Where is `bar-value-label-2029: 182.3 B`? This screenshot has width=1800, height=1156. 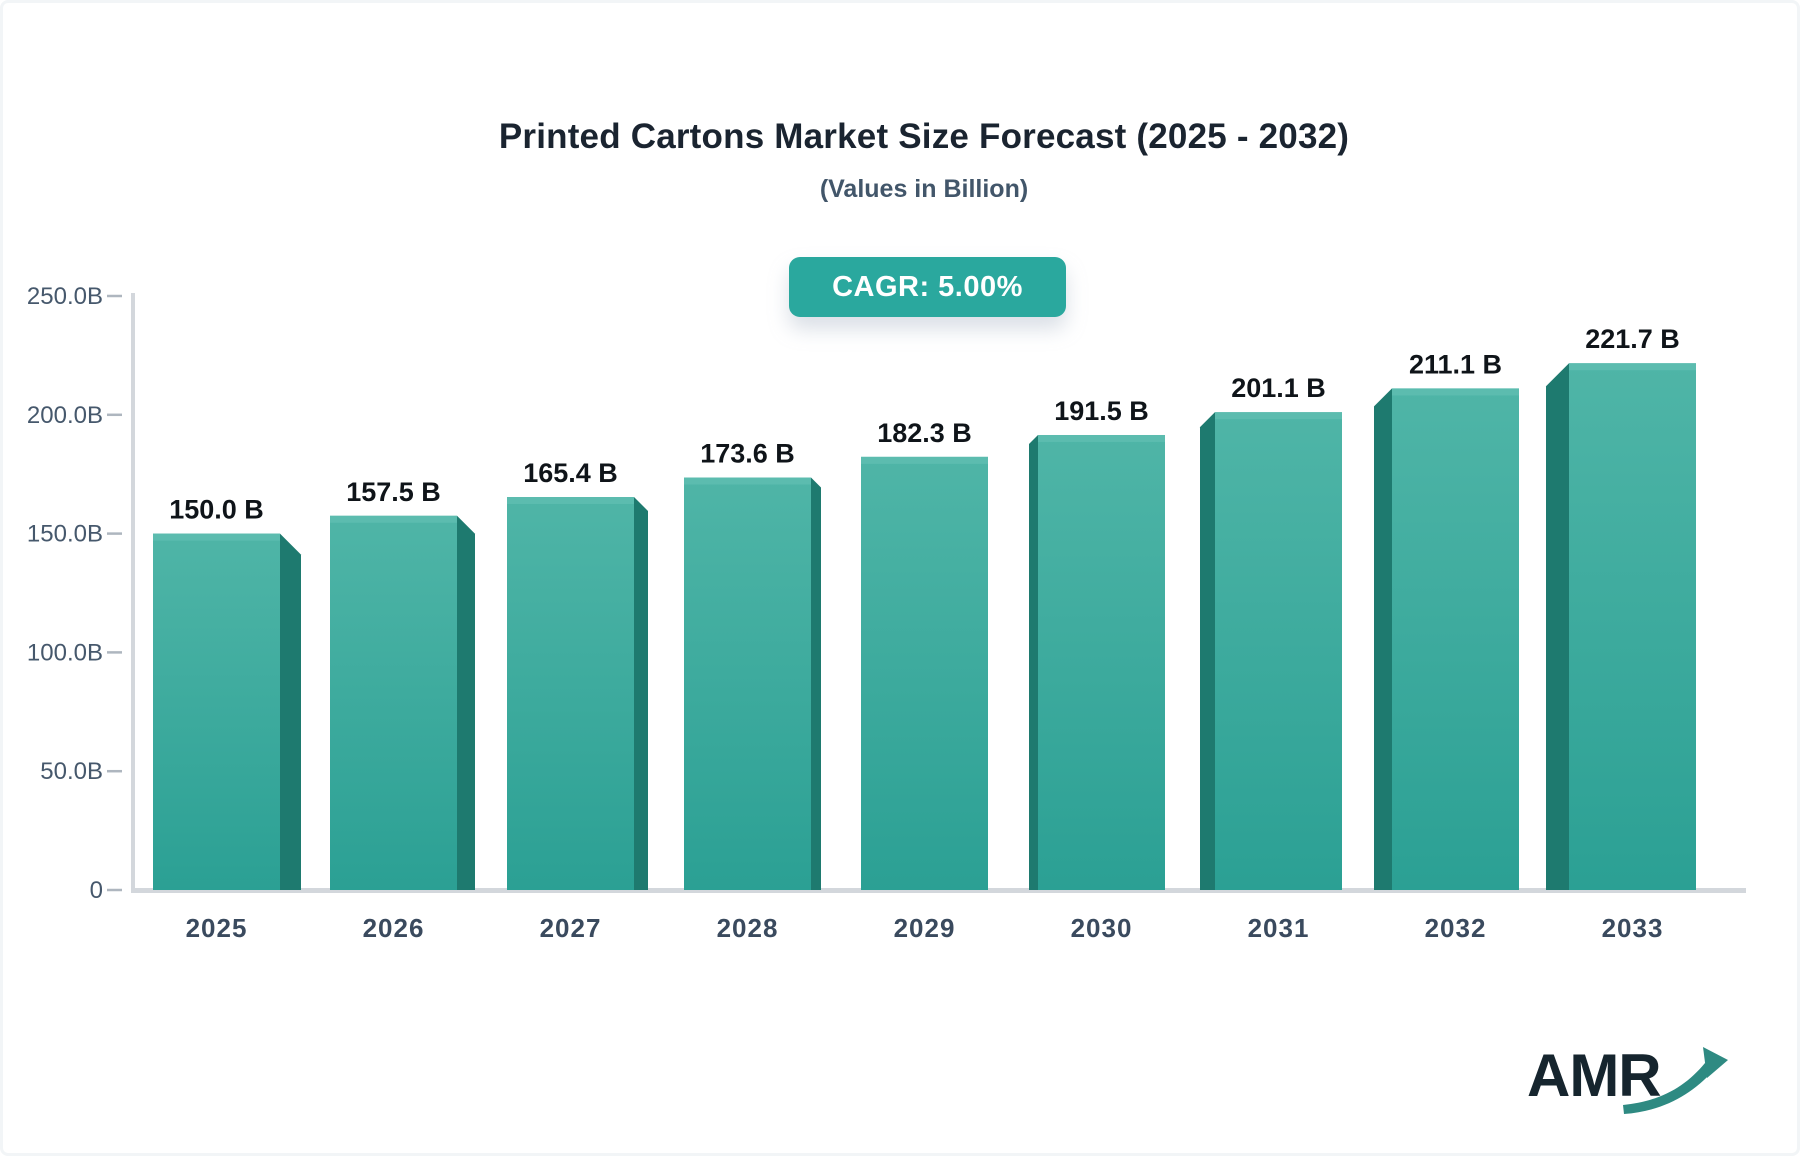
bar-value-label-2029: 182.3 B is located at coordinates (924, 433).